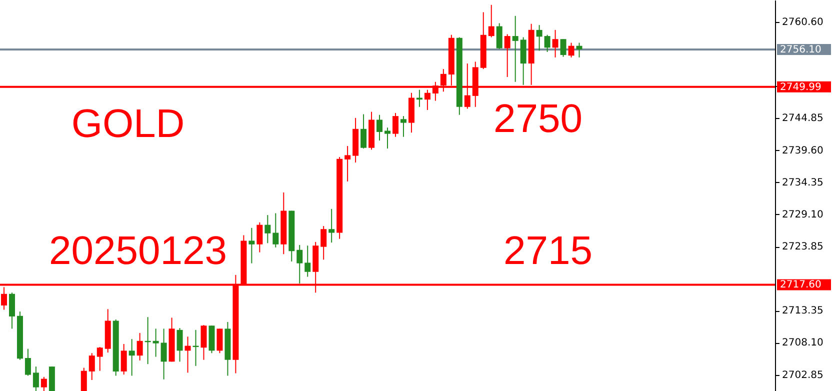 This screenshot has width=840, height=391. What do you see at coordinates (803, 375) in the screenshot?
I see `y-tick-label: 2702.85` at bounding box center [803, 375].